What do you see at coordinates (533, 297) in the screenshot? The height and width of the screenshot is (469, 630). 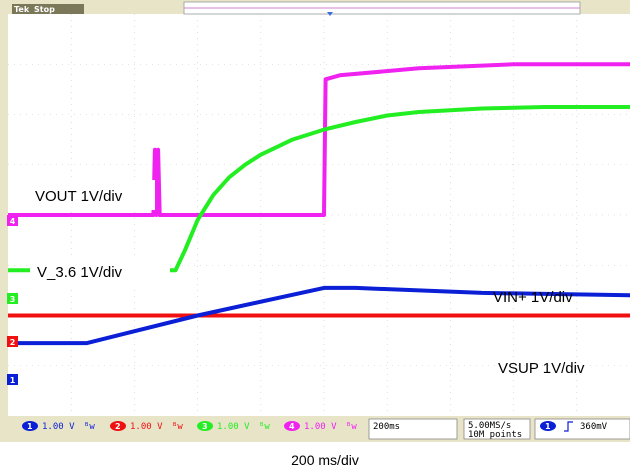 I see `channel-label-vin: VIN+ 1V/div` at bounding box center [533, 297].